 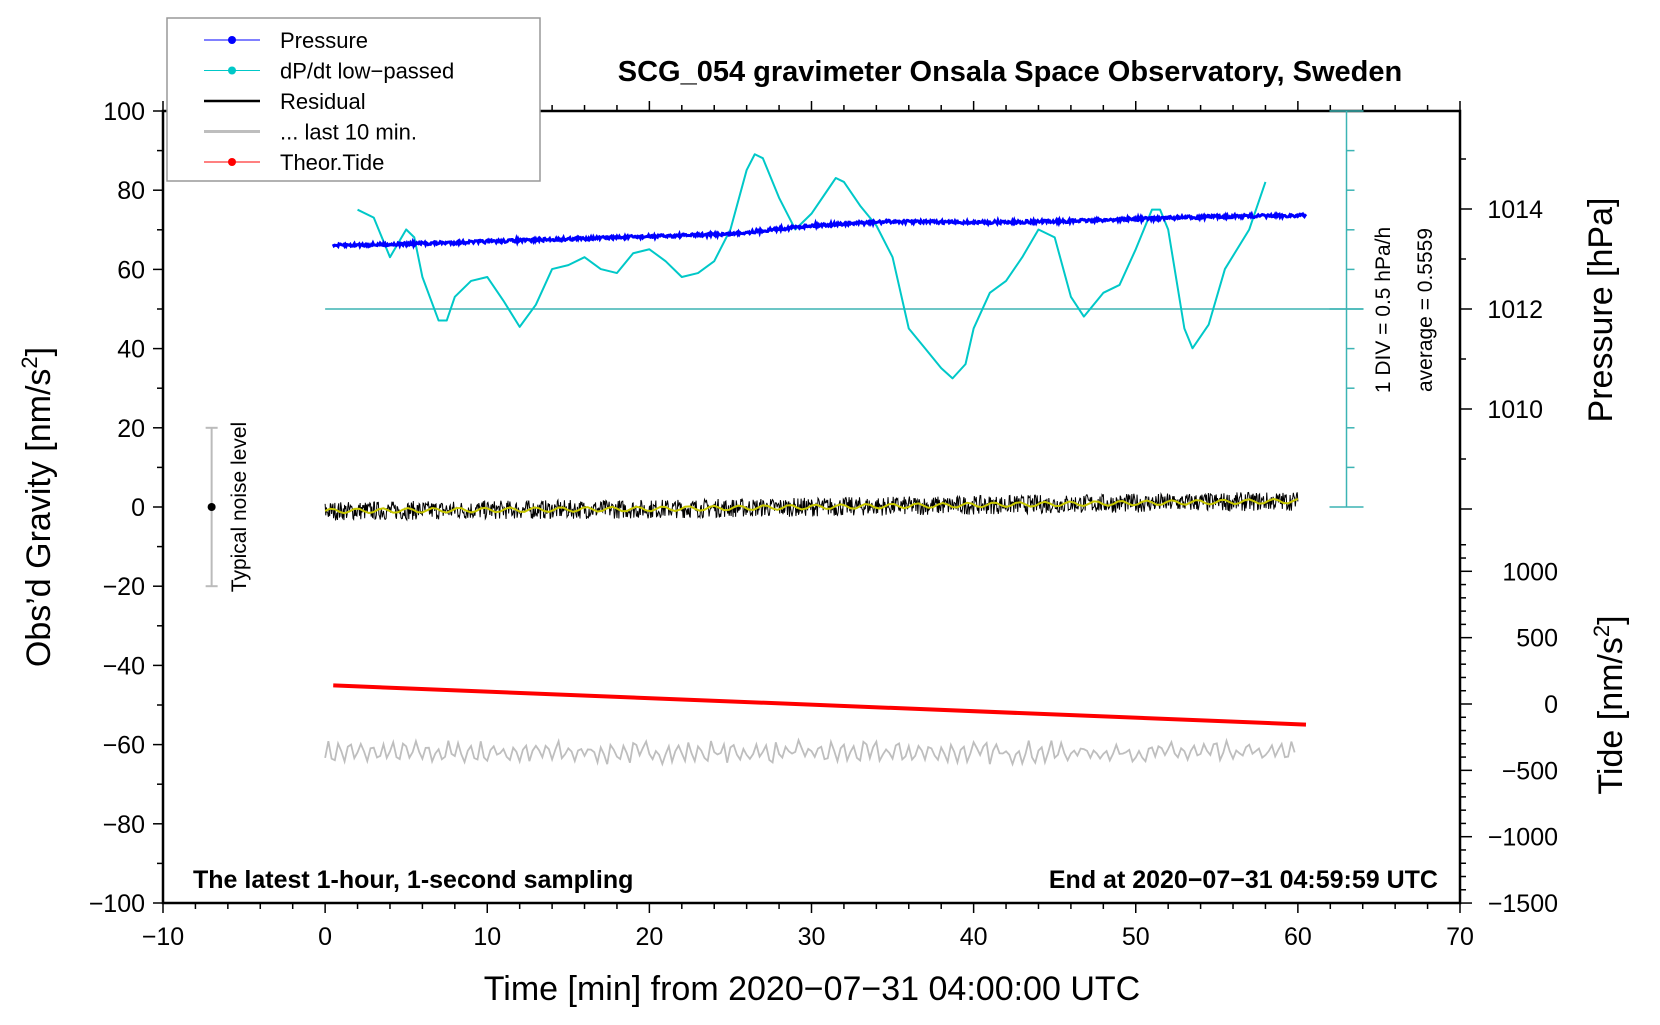 I want to click on sampling-note: The latest 1-hour, 1-second sampling, so click(x=413, y=880).